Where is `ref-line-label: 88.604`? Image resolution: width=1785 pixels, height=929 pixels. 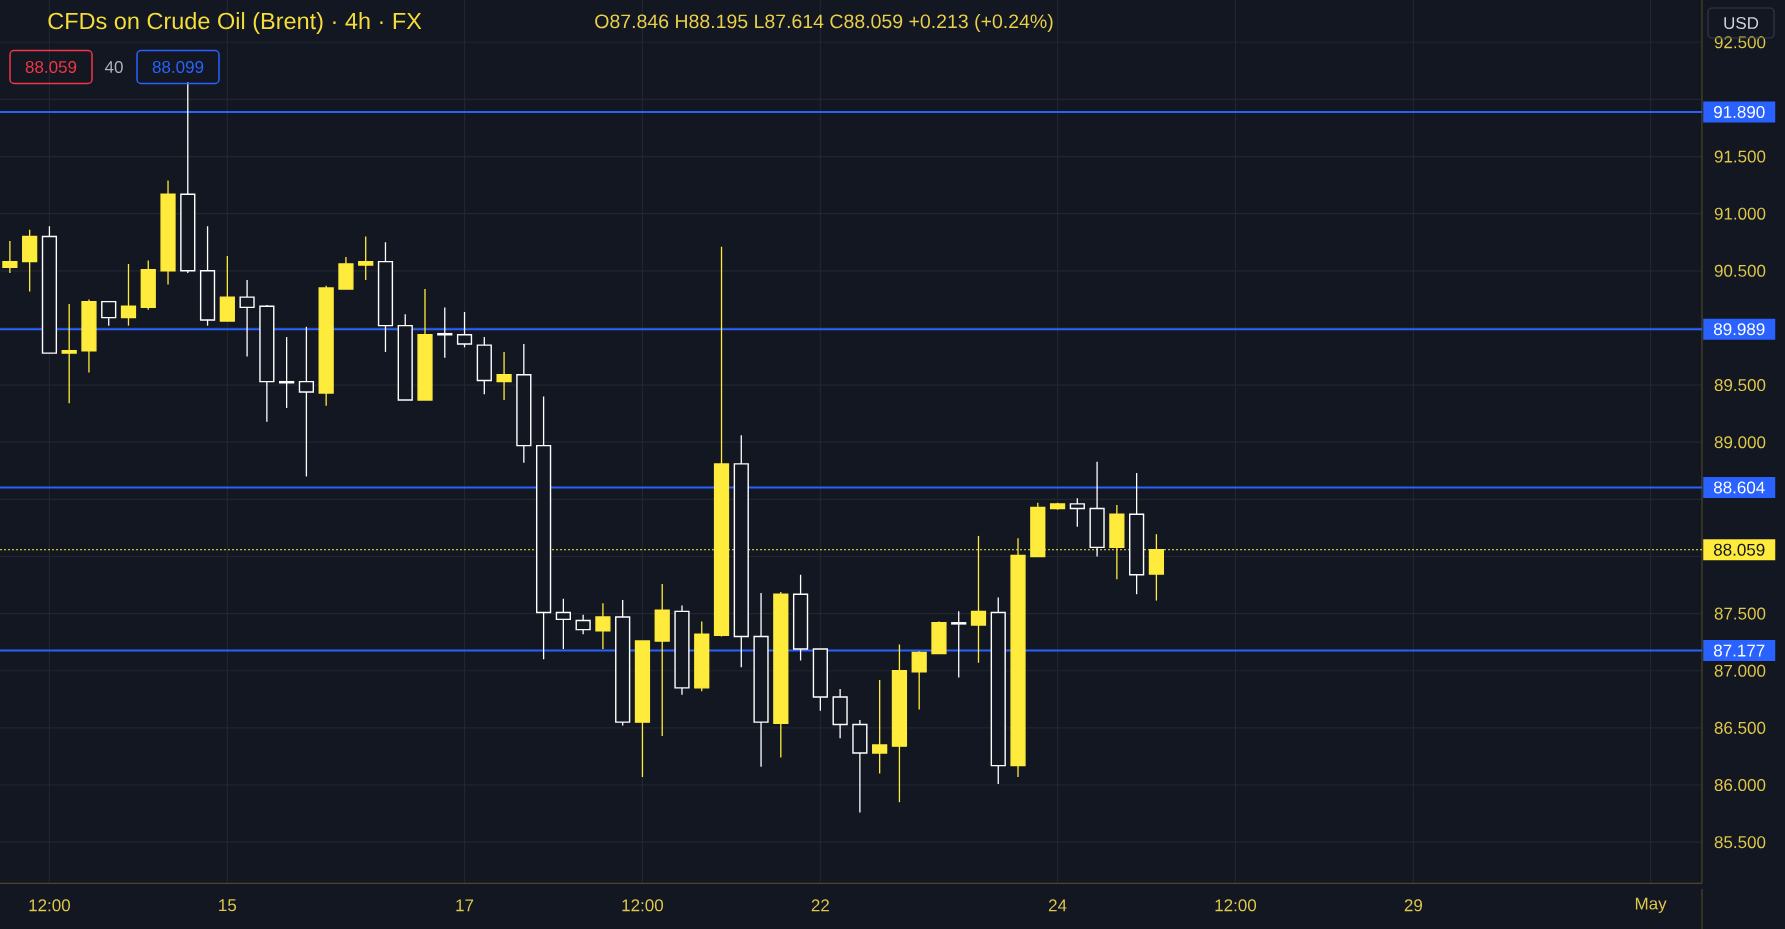 ref-line-label: 88.604 is located at coordinates (1739, 487).